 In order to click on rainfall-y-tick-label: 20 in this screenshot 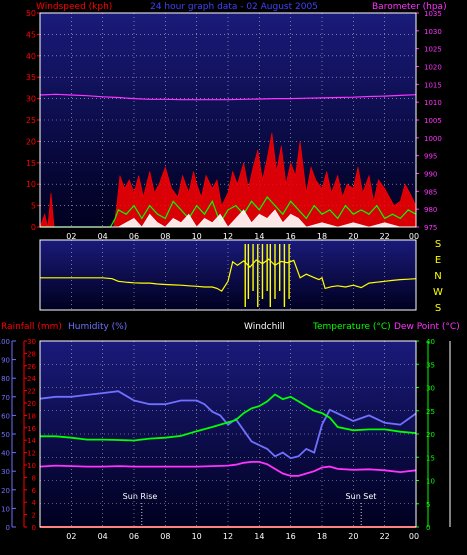, I will do `click(31, 404)`.